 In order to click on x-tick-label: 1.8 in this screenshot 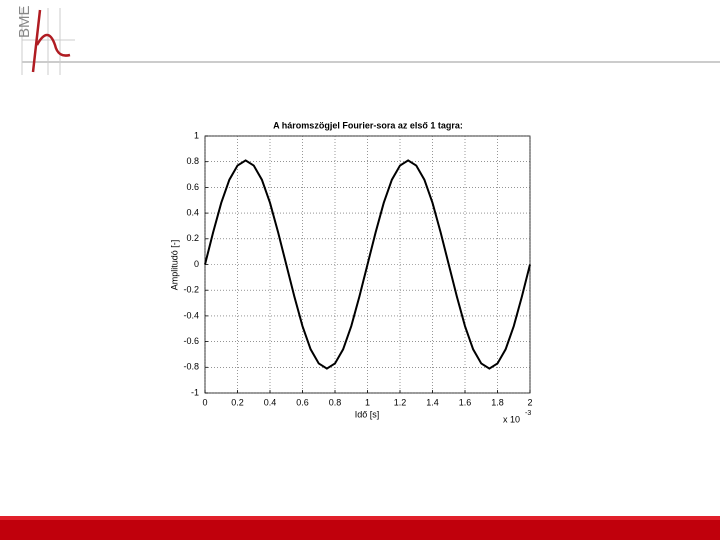, I will do `click(497, 402)`.